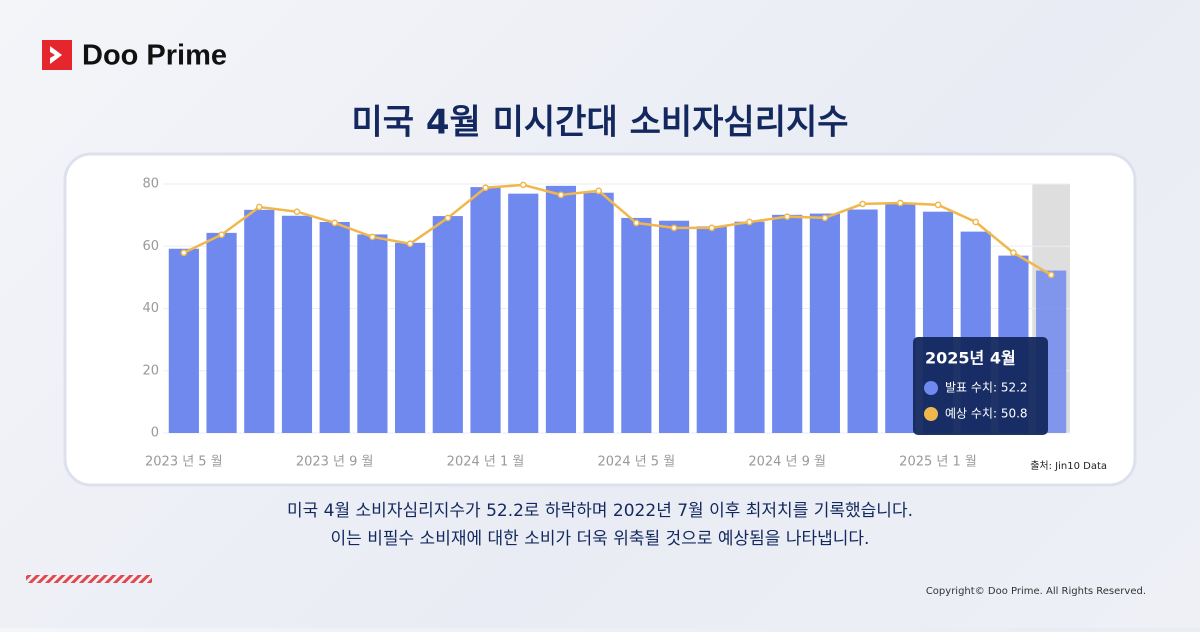 Image resolution: width=1200 pixels, height=632 pixels. I want to click on y-tick-label: 80, so click(150, 184).